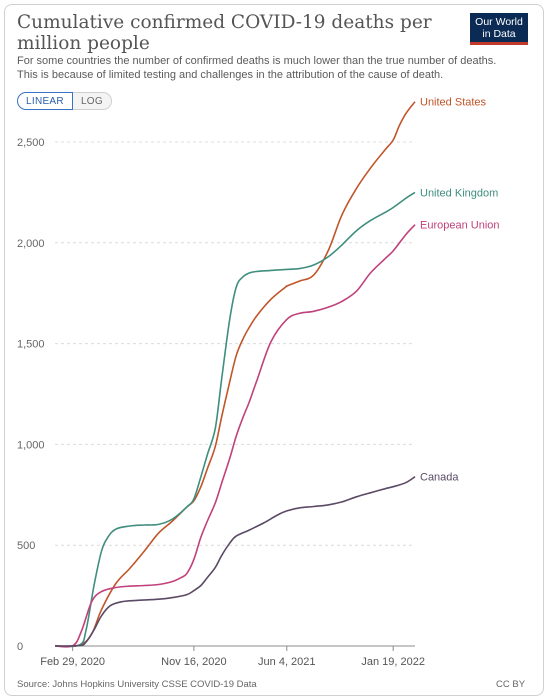 The height and width of the screenshot is (700, 550). I want to click on logo-accent-bar, so click(499, 43).